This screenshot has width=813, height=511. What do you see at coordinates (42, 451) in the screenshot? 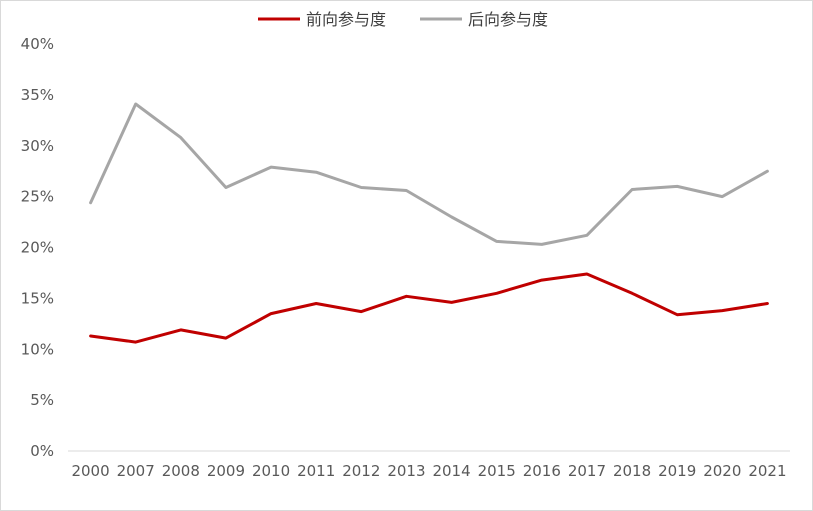
I see `y-tick-label: 0%` at bounding box center [42, 451].